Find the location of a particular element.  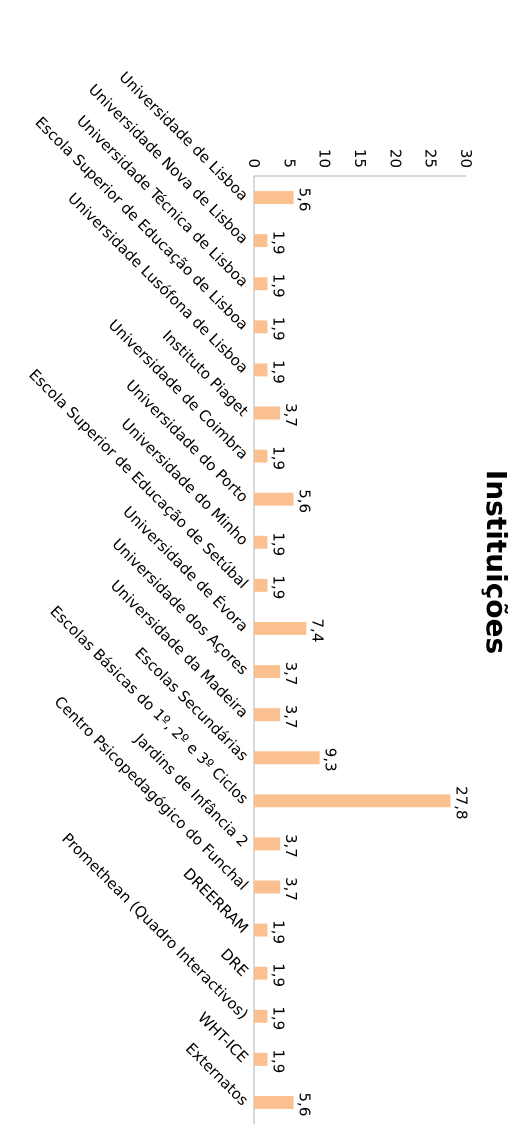

tick-label: 20 is located at coordinates (395, 158).